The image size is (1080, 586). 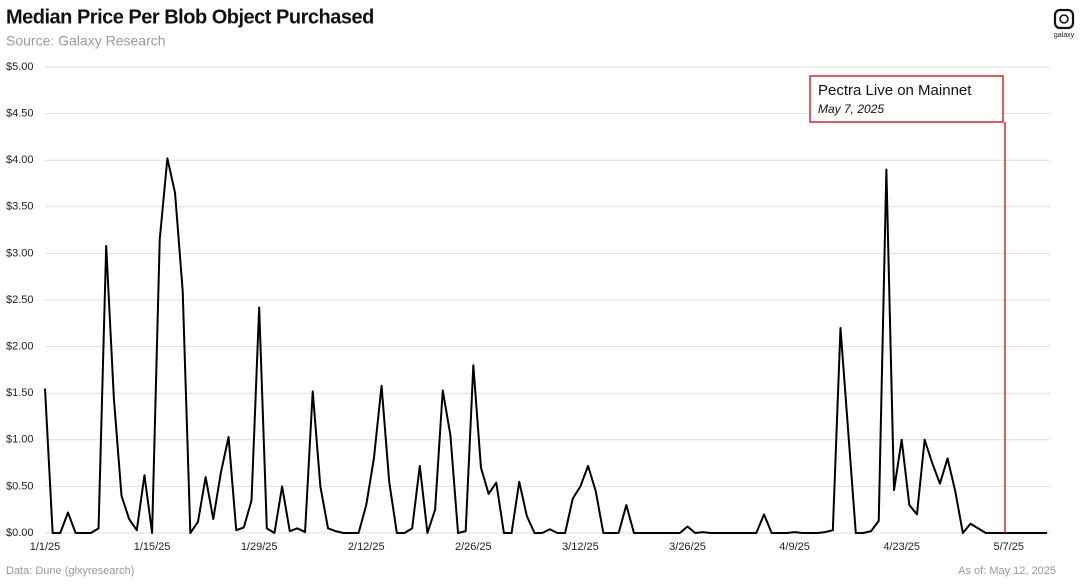 What do you see at coordinates (45, 547) in the screenshot?
I see `x-tick-label: 1/1/25` at bounding box center [45, 547].